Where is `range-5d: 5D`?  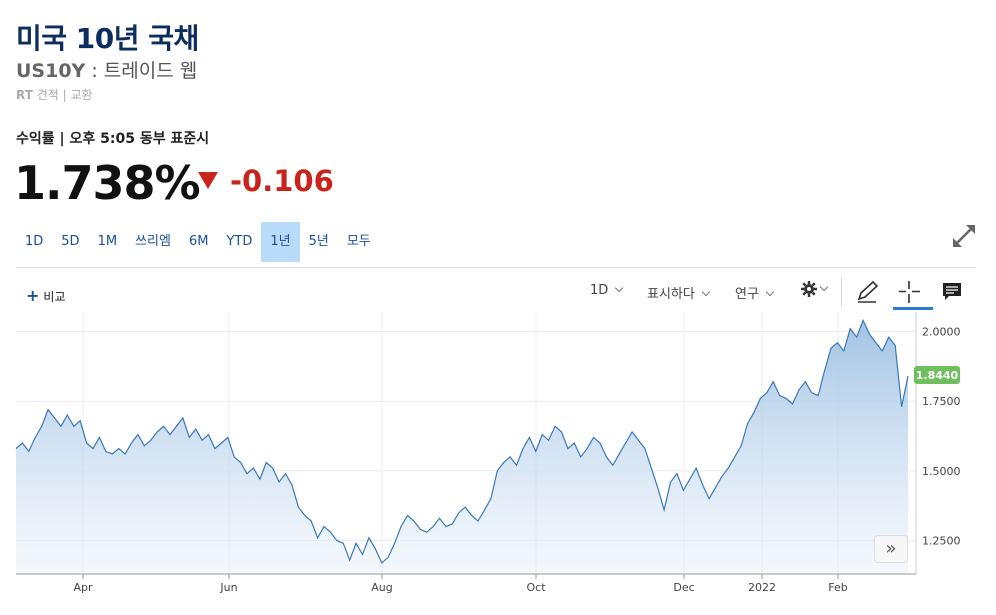
range-5d: 5D is located at coordinates (70, 241).